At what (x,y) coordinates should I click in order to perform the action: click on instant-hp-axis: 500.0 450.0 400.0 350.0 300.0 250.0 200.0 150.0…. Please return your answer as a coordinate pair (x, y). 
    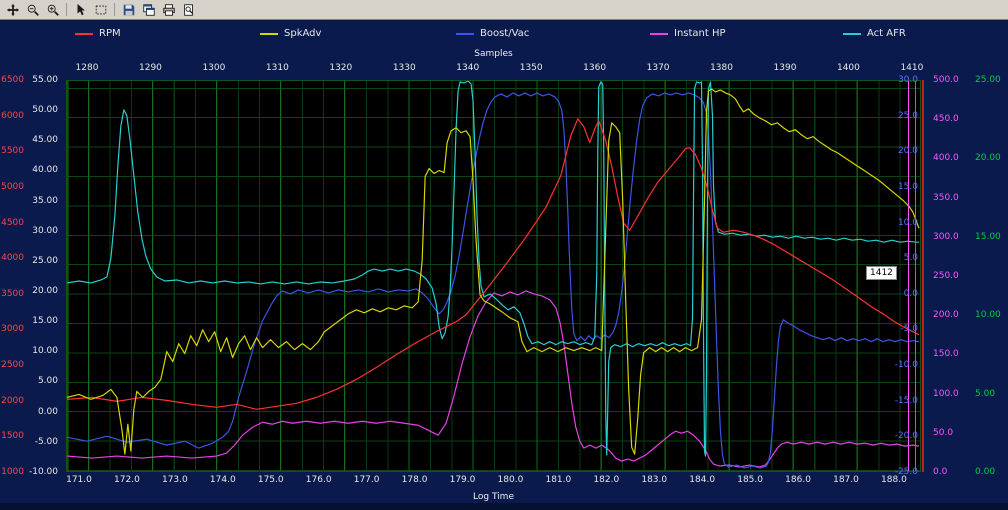
    Looking at the image, I should click on (948, 276).